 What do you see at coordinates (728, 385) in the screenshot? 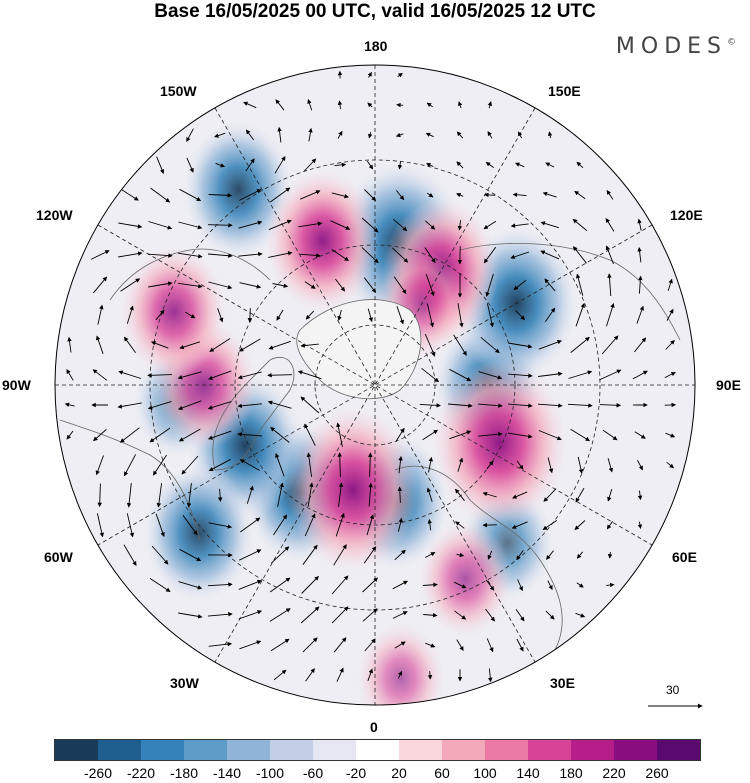
I see `lon-label-90e: 90E` at bounding box center [728, 385].